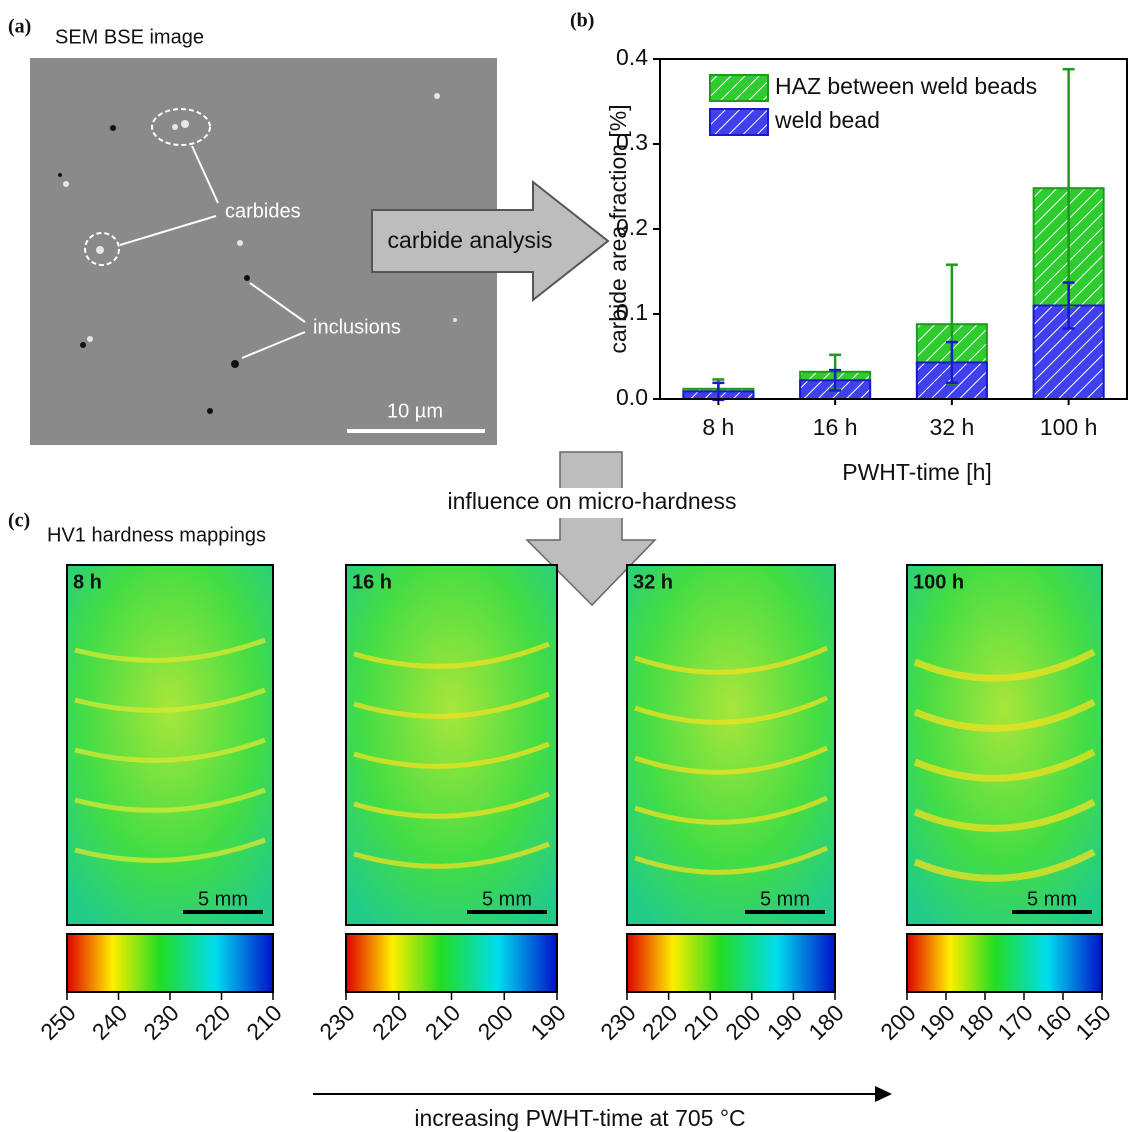  I want to click on y-tick-label: 0.2, so click(632, 227).